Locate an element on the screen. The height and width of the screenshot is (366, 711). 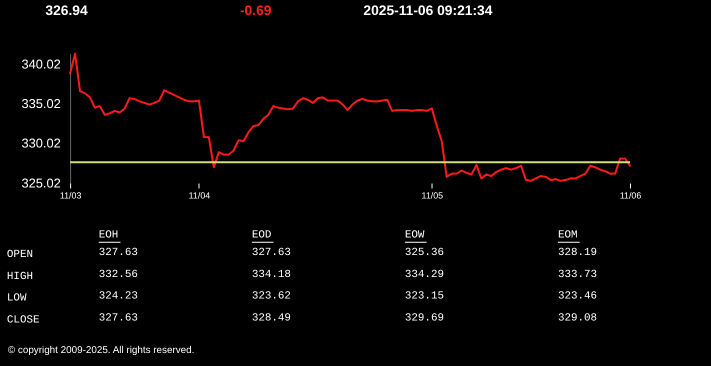
y-tick-label: 325.02 is located at coordinates (41, 182).